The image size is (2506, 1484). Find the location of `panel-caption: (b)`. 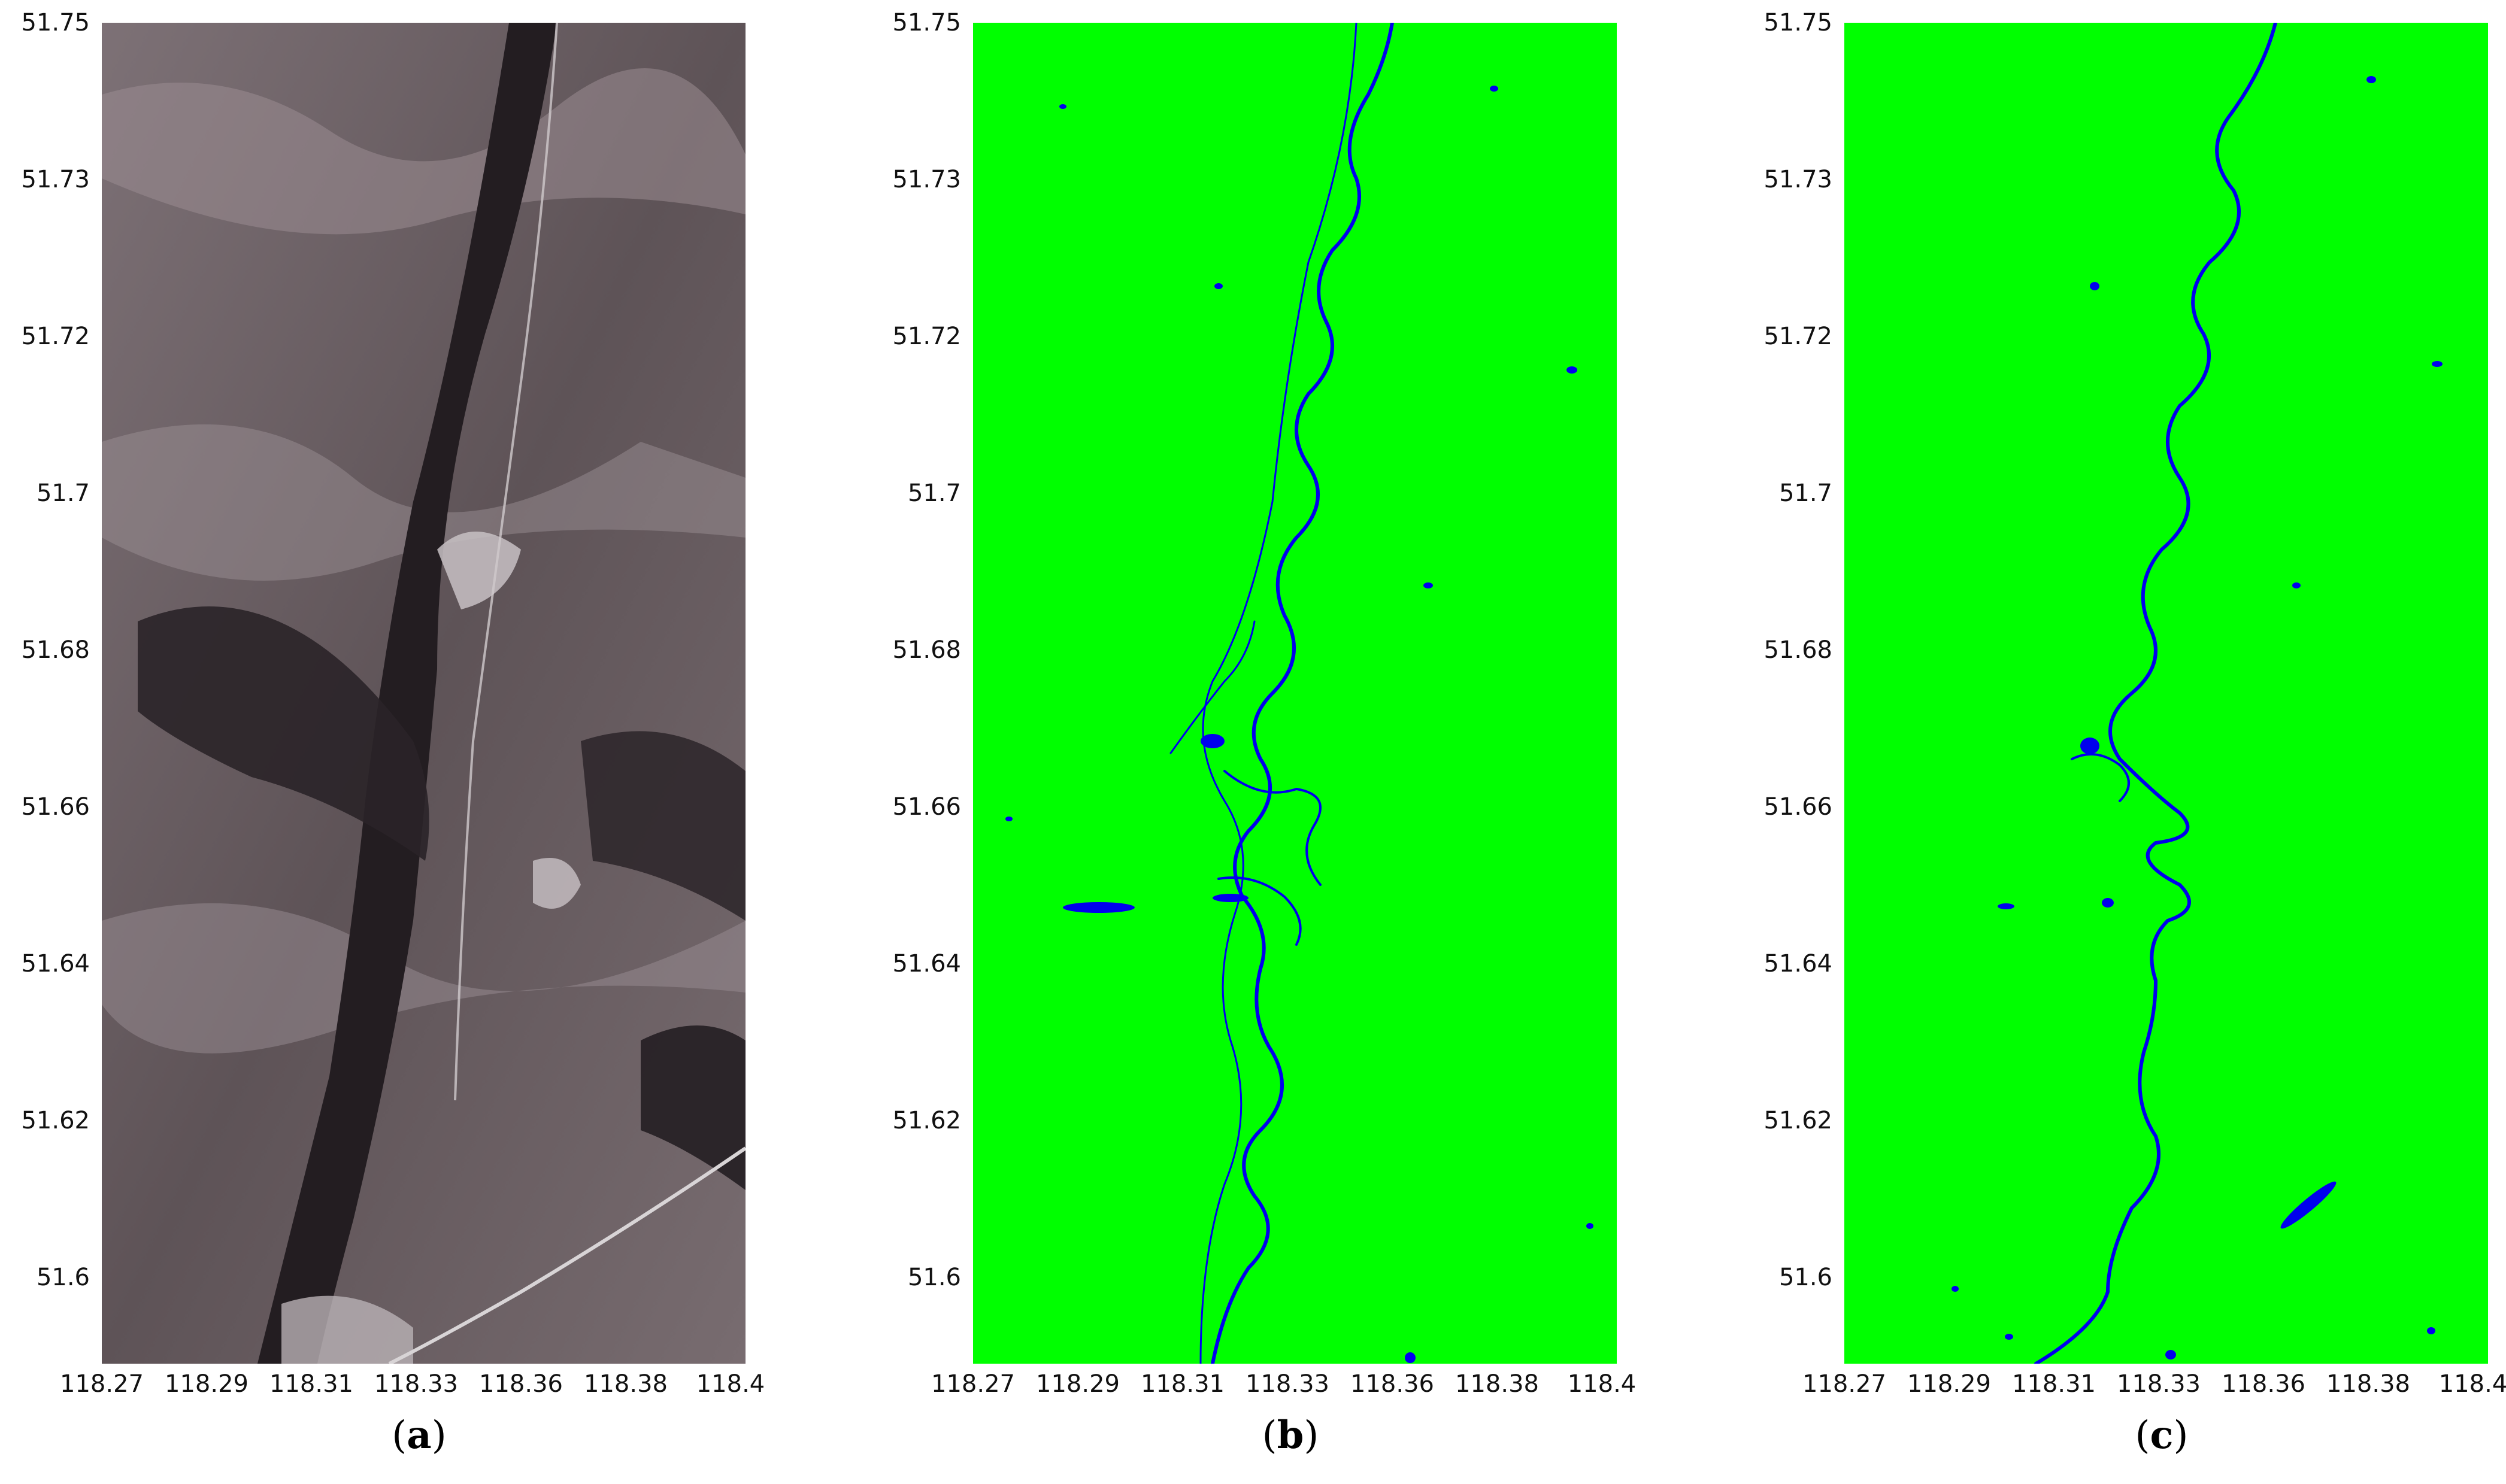

panel-caption: (b) is located at coordinates (1290, 1435).